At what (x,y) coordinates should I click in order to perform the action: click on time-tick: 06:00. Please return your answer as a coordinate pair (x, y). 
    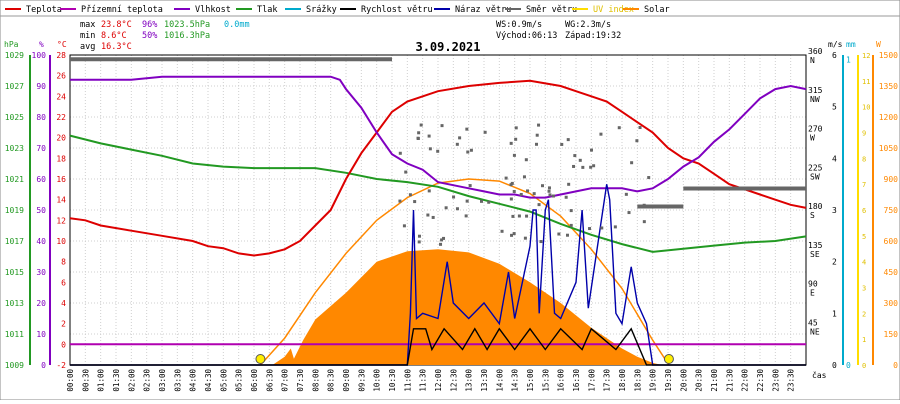
    Looking at the image, I should click on (254, 380).